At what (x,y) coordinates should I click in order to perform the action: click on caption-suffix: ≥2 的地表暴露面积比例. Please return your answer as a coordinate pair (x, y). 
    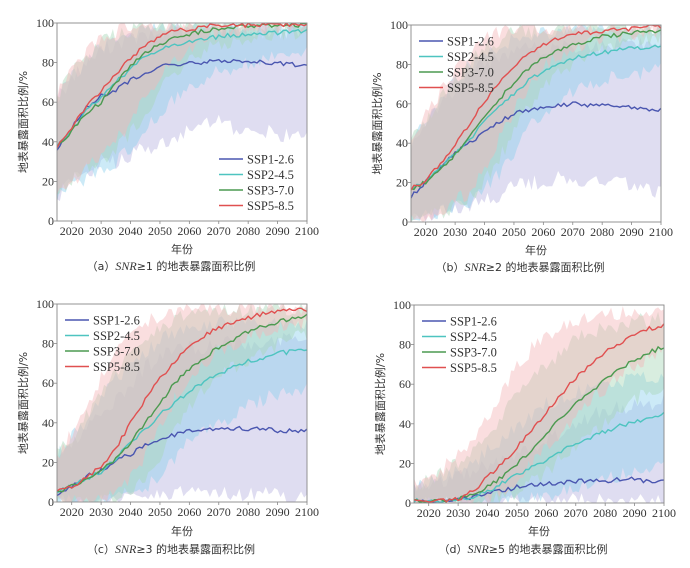
    Looking at the image, I should click on (545, 267).